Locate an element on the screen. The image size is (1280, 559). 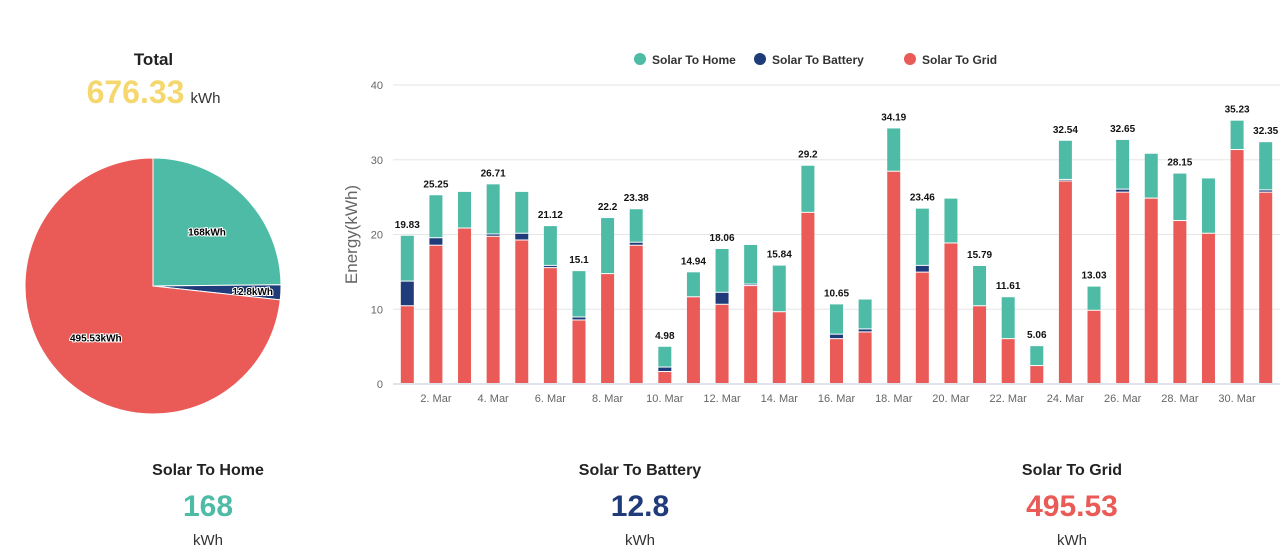
bar-solar-to-home-9-mar is located at coordinates (636, 225).